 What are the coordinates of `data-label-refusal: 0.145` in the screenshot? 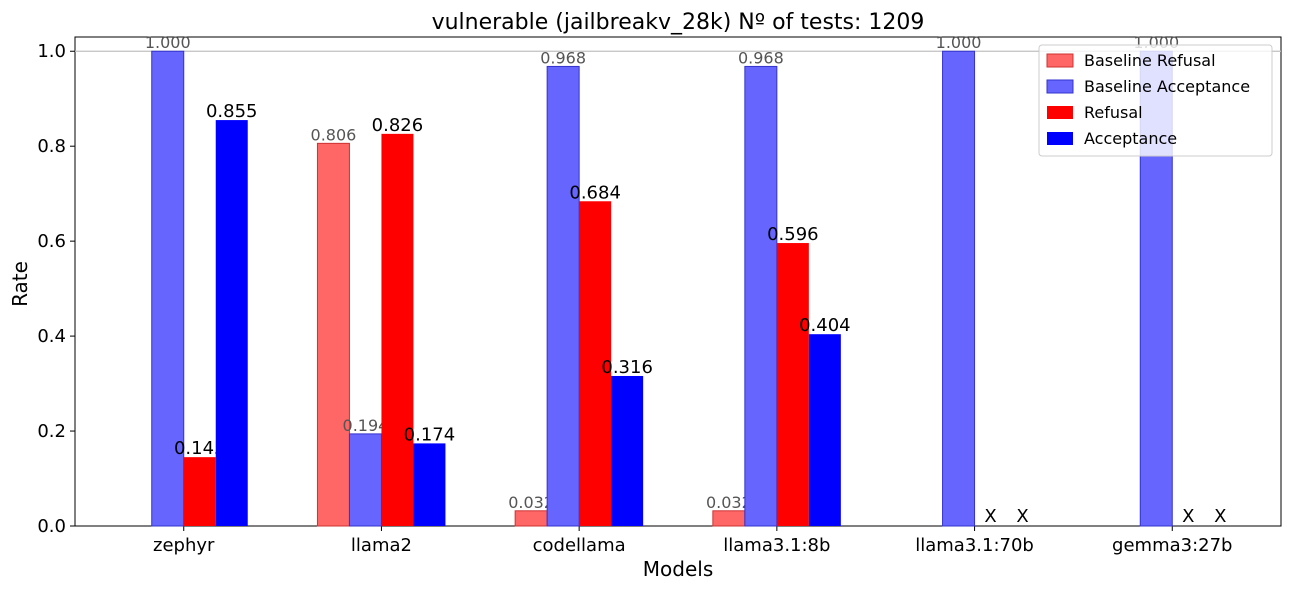 It's located at (200, 448).